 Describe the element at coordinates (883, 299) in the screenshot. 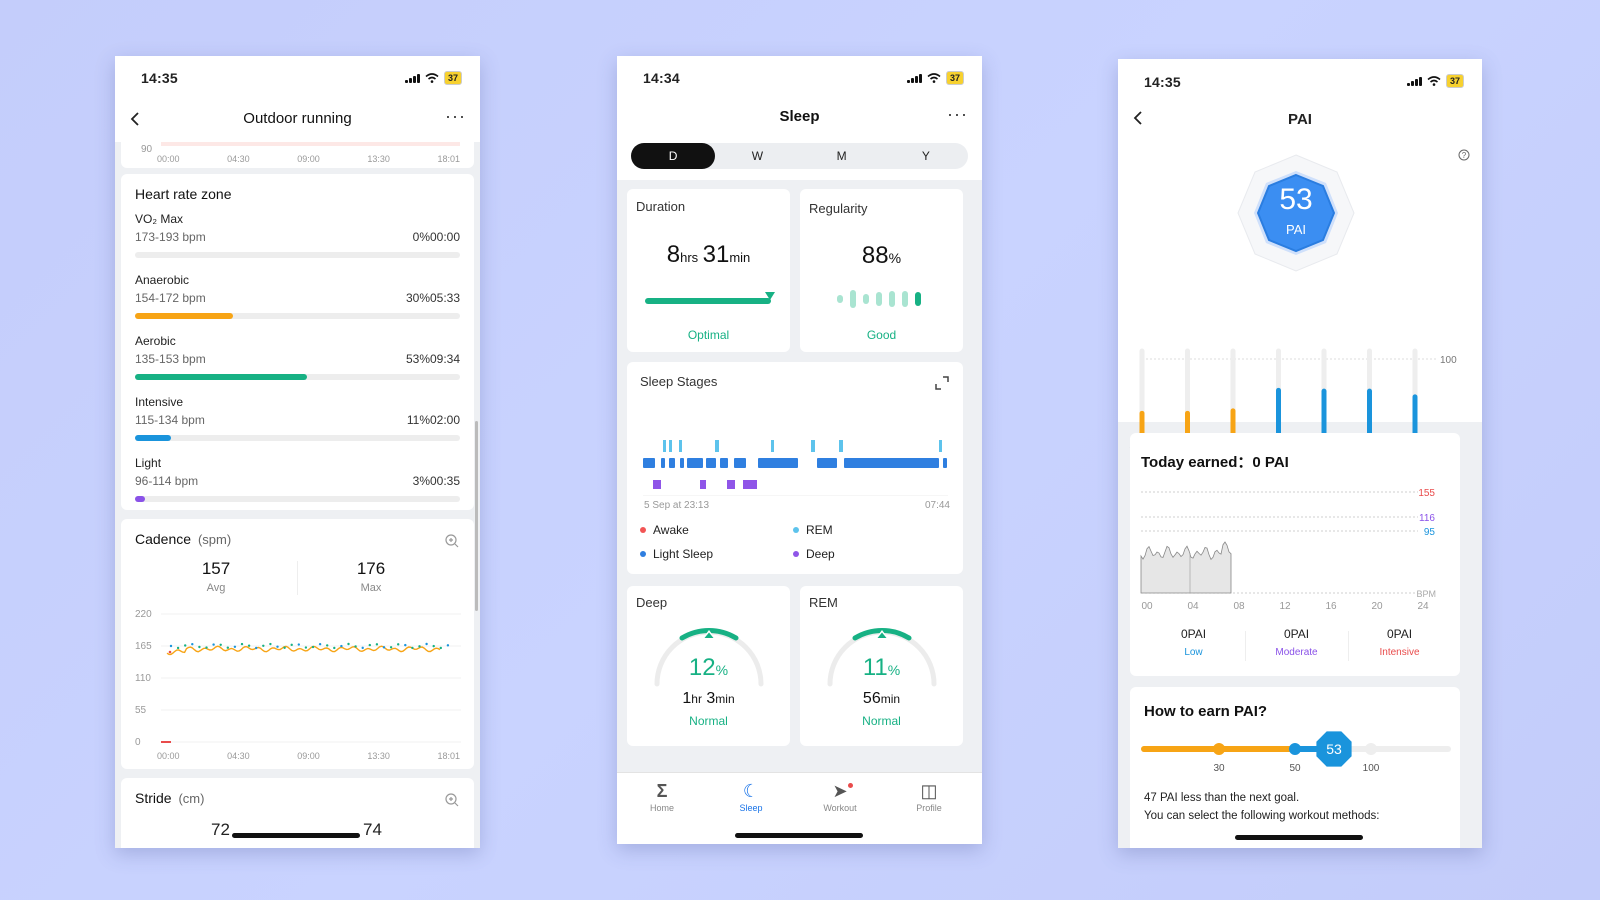

I see `regularity-bars` at that location.